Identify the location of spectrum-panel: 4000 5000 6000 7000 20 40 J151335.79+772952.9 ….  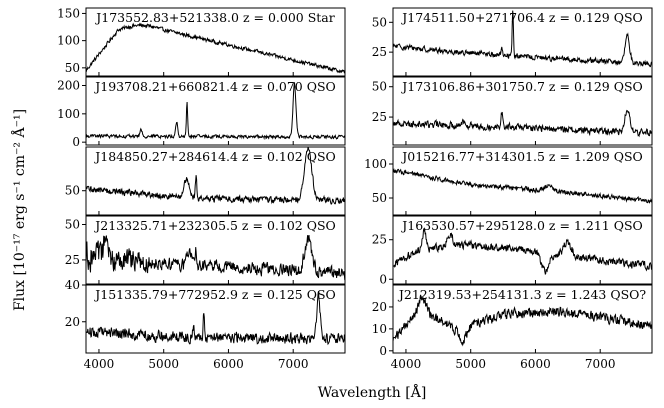
(205, 324).